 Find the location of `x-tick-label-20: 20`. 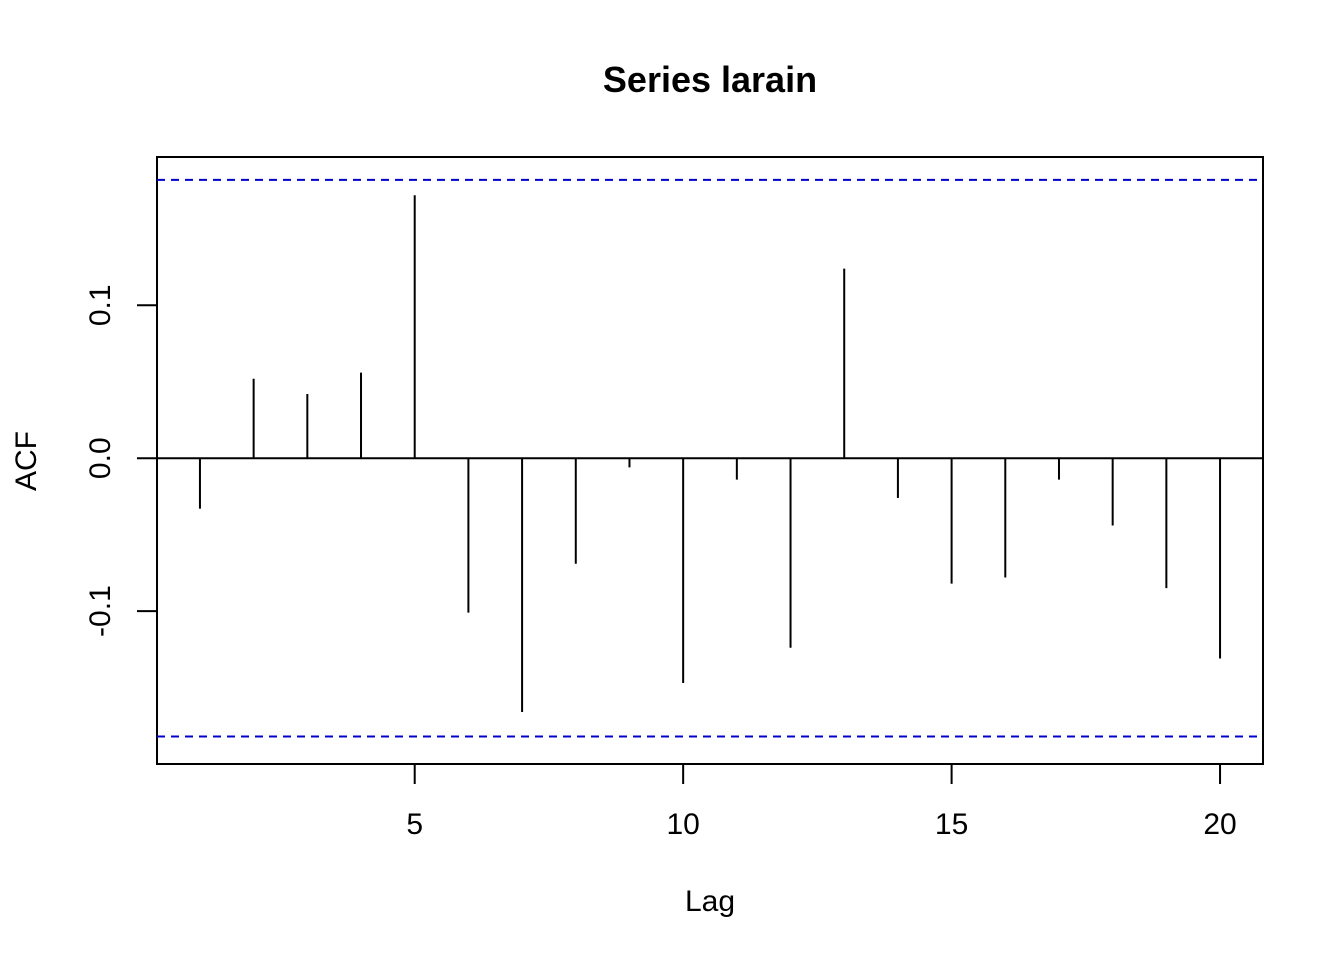

x-tick-label-20: 20 is located at coordinates (1219, 824).